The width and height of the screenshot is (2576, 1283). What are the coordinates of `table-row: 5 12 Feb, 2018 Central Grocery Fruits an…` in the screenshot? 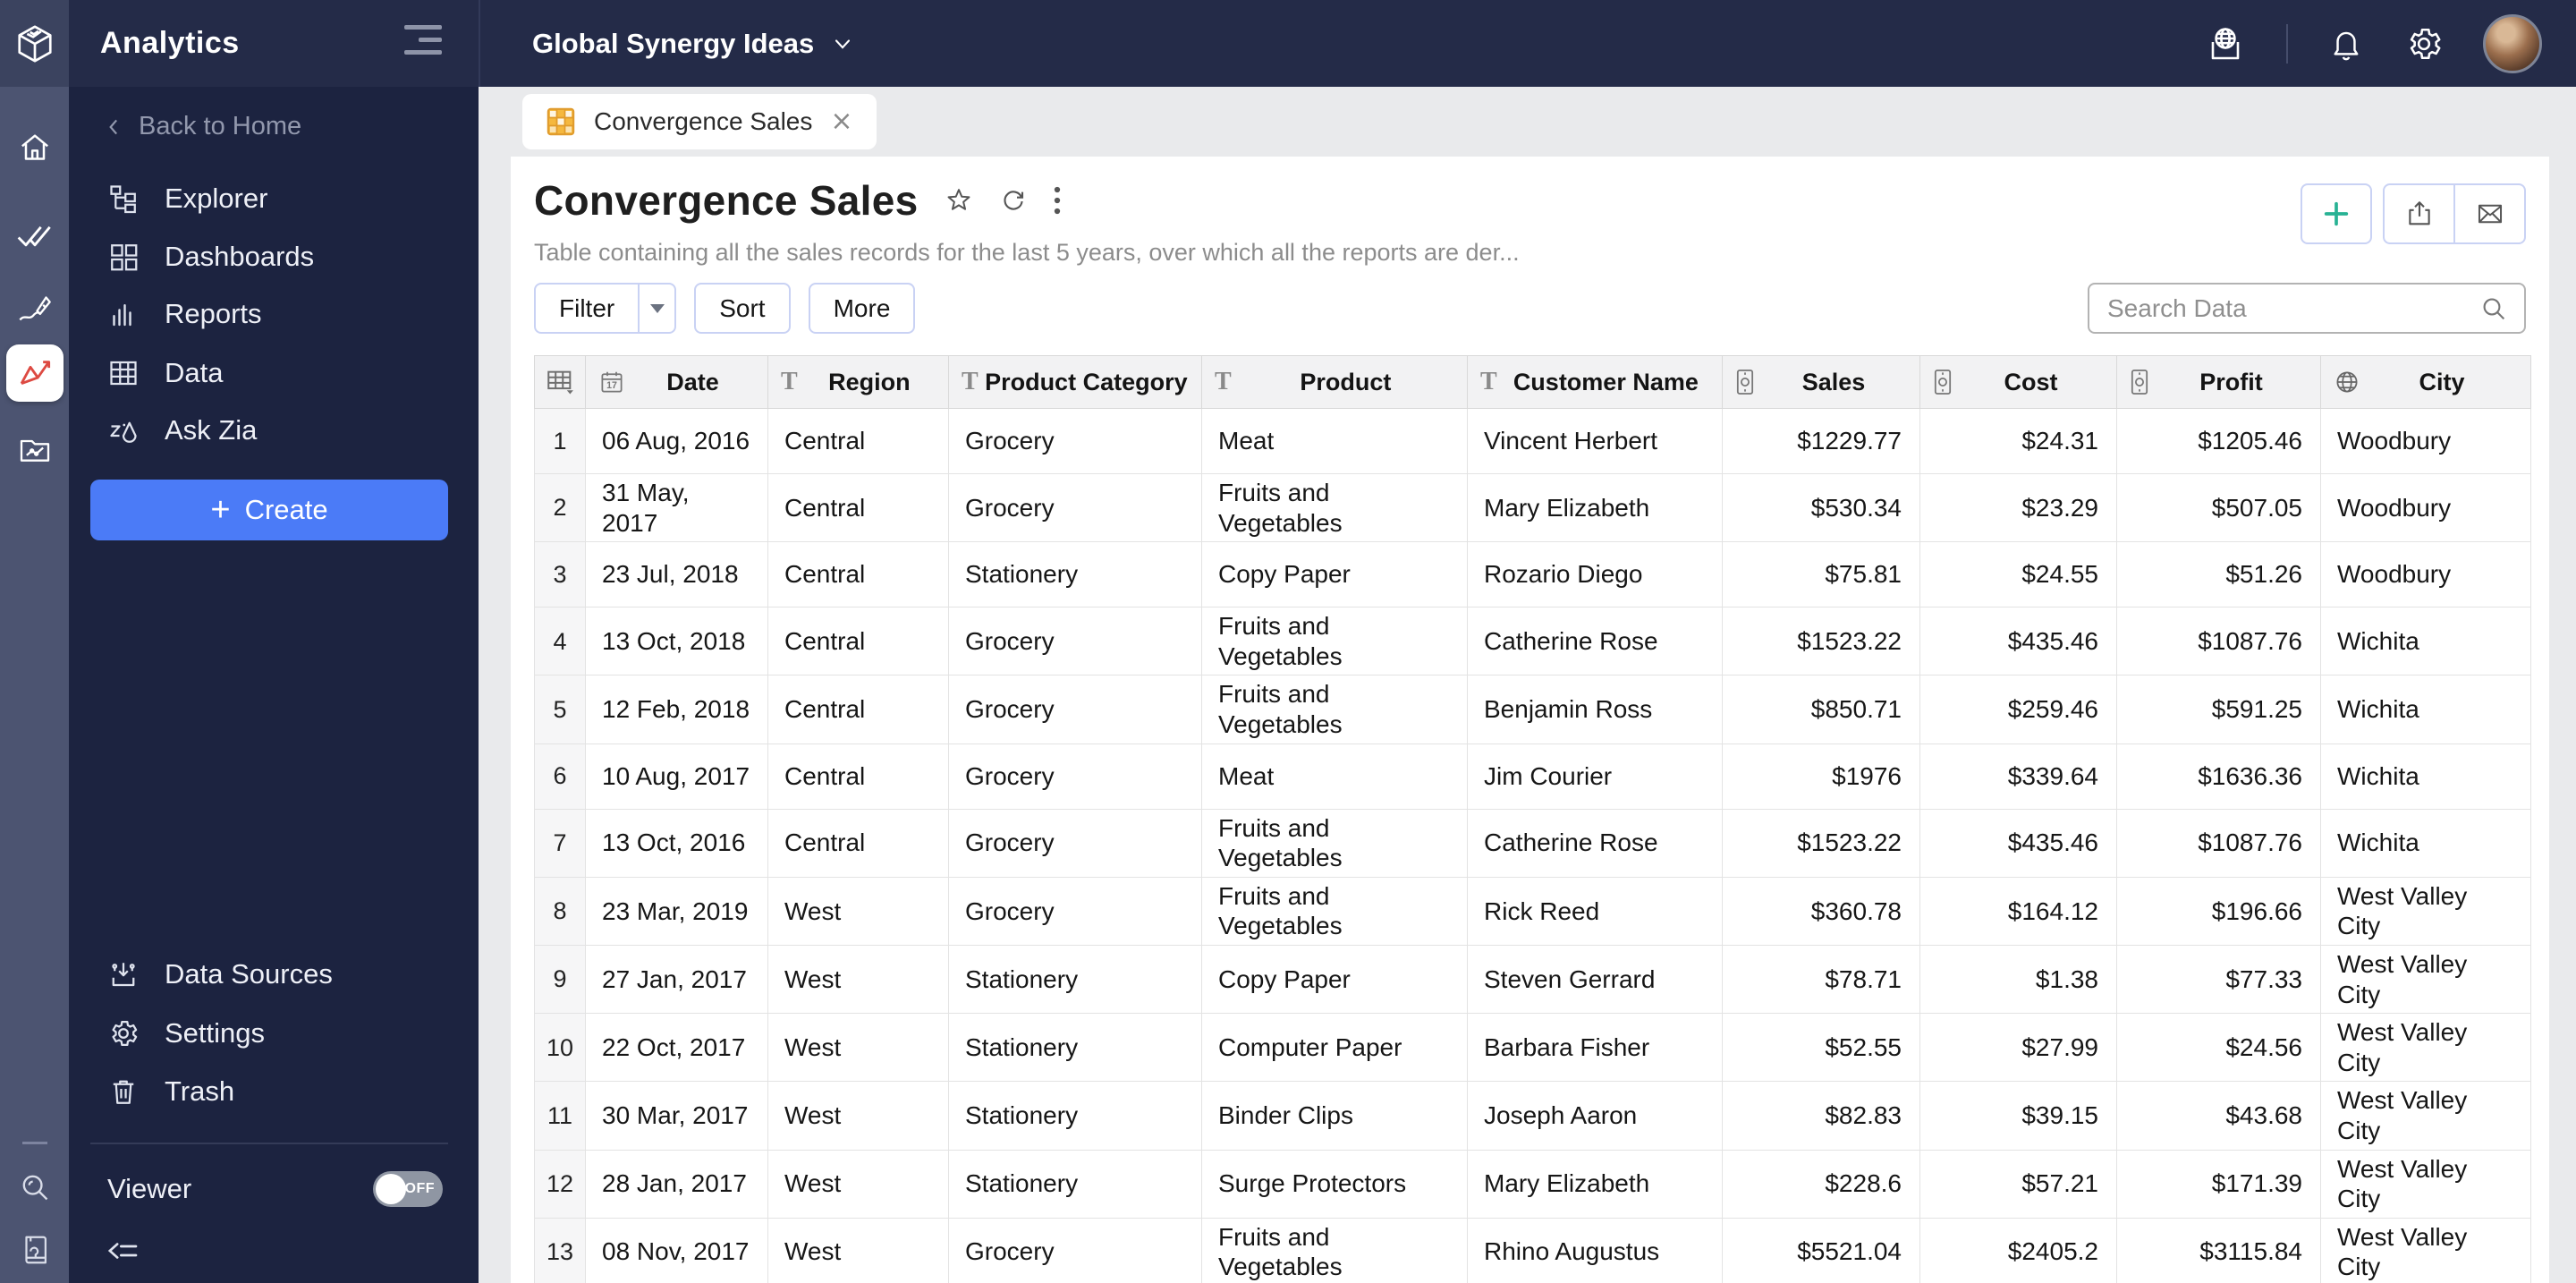 It's located at (1532, 709).